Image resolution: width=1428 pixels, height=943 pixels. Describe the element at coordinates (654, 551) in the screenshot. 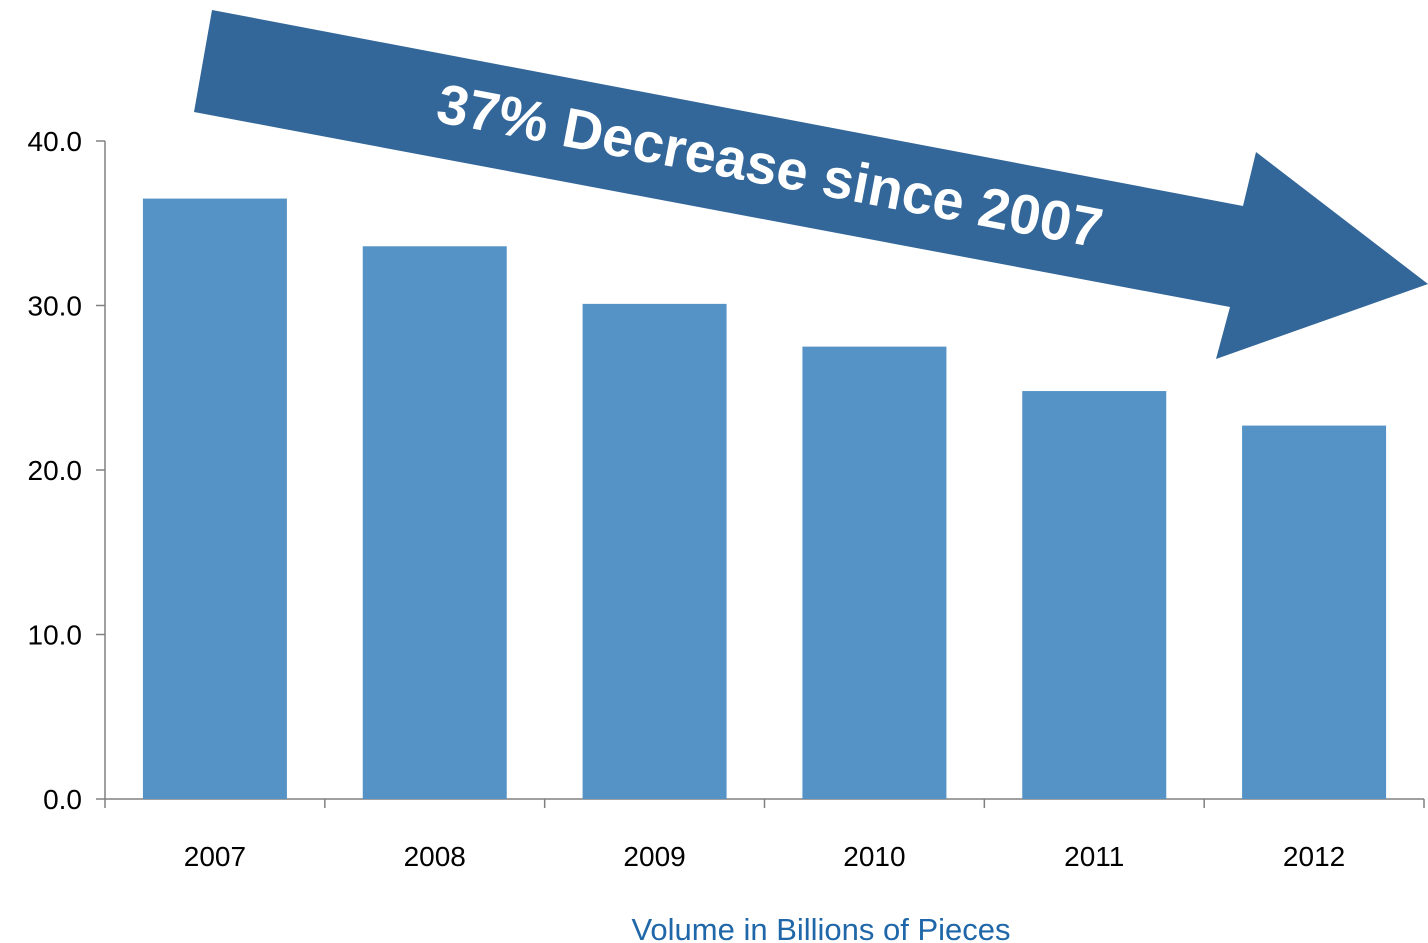

I see `bar-2009` at that location.